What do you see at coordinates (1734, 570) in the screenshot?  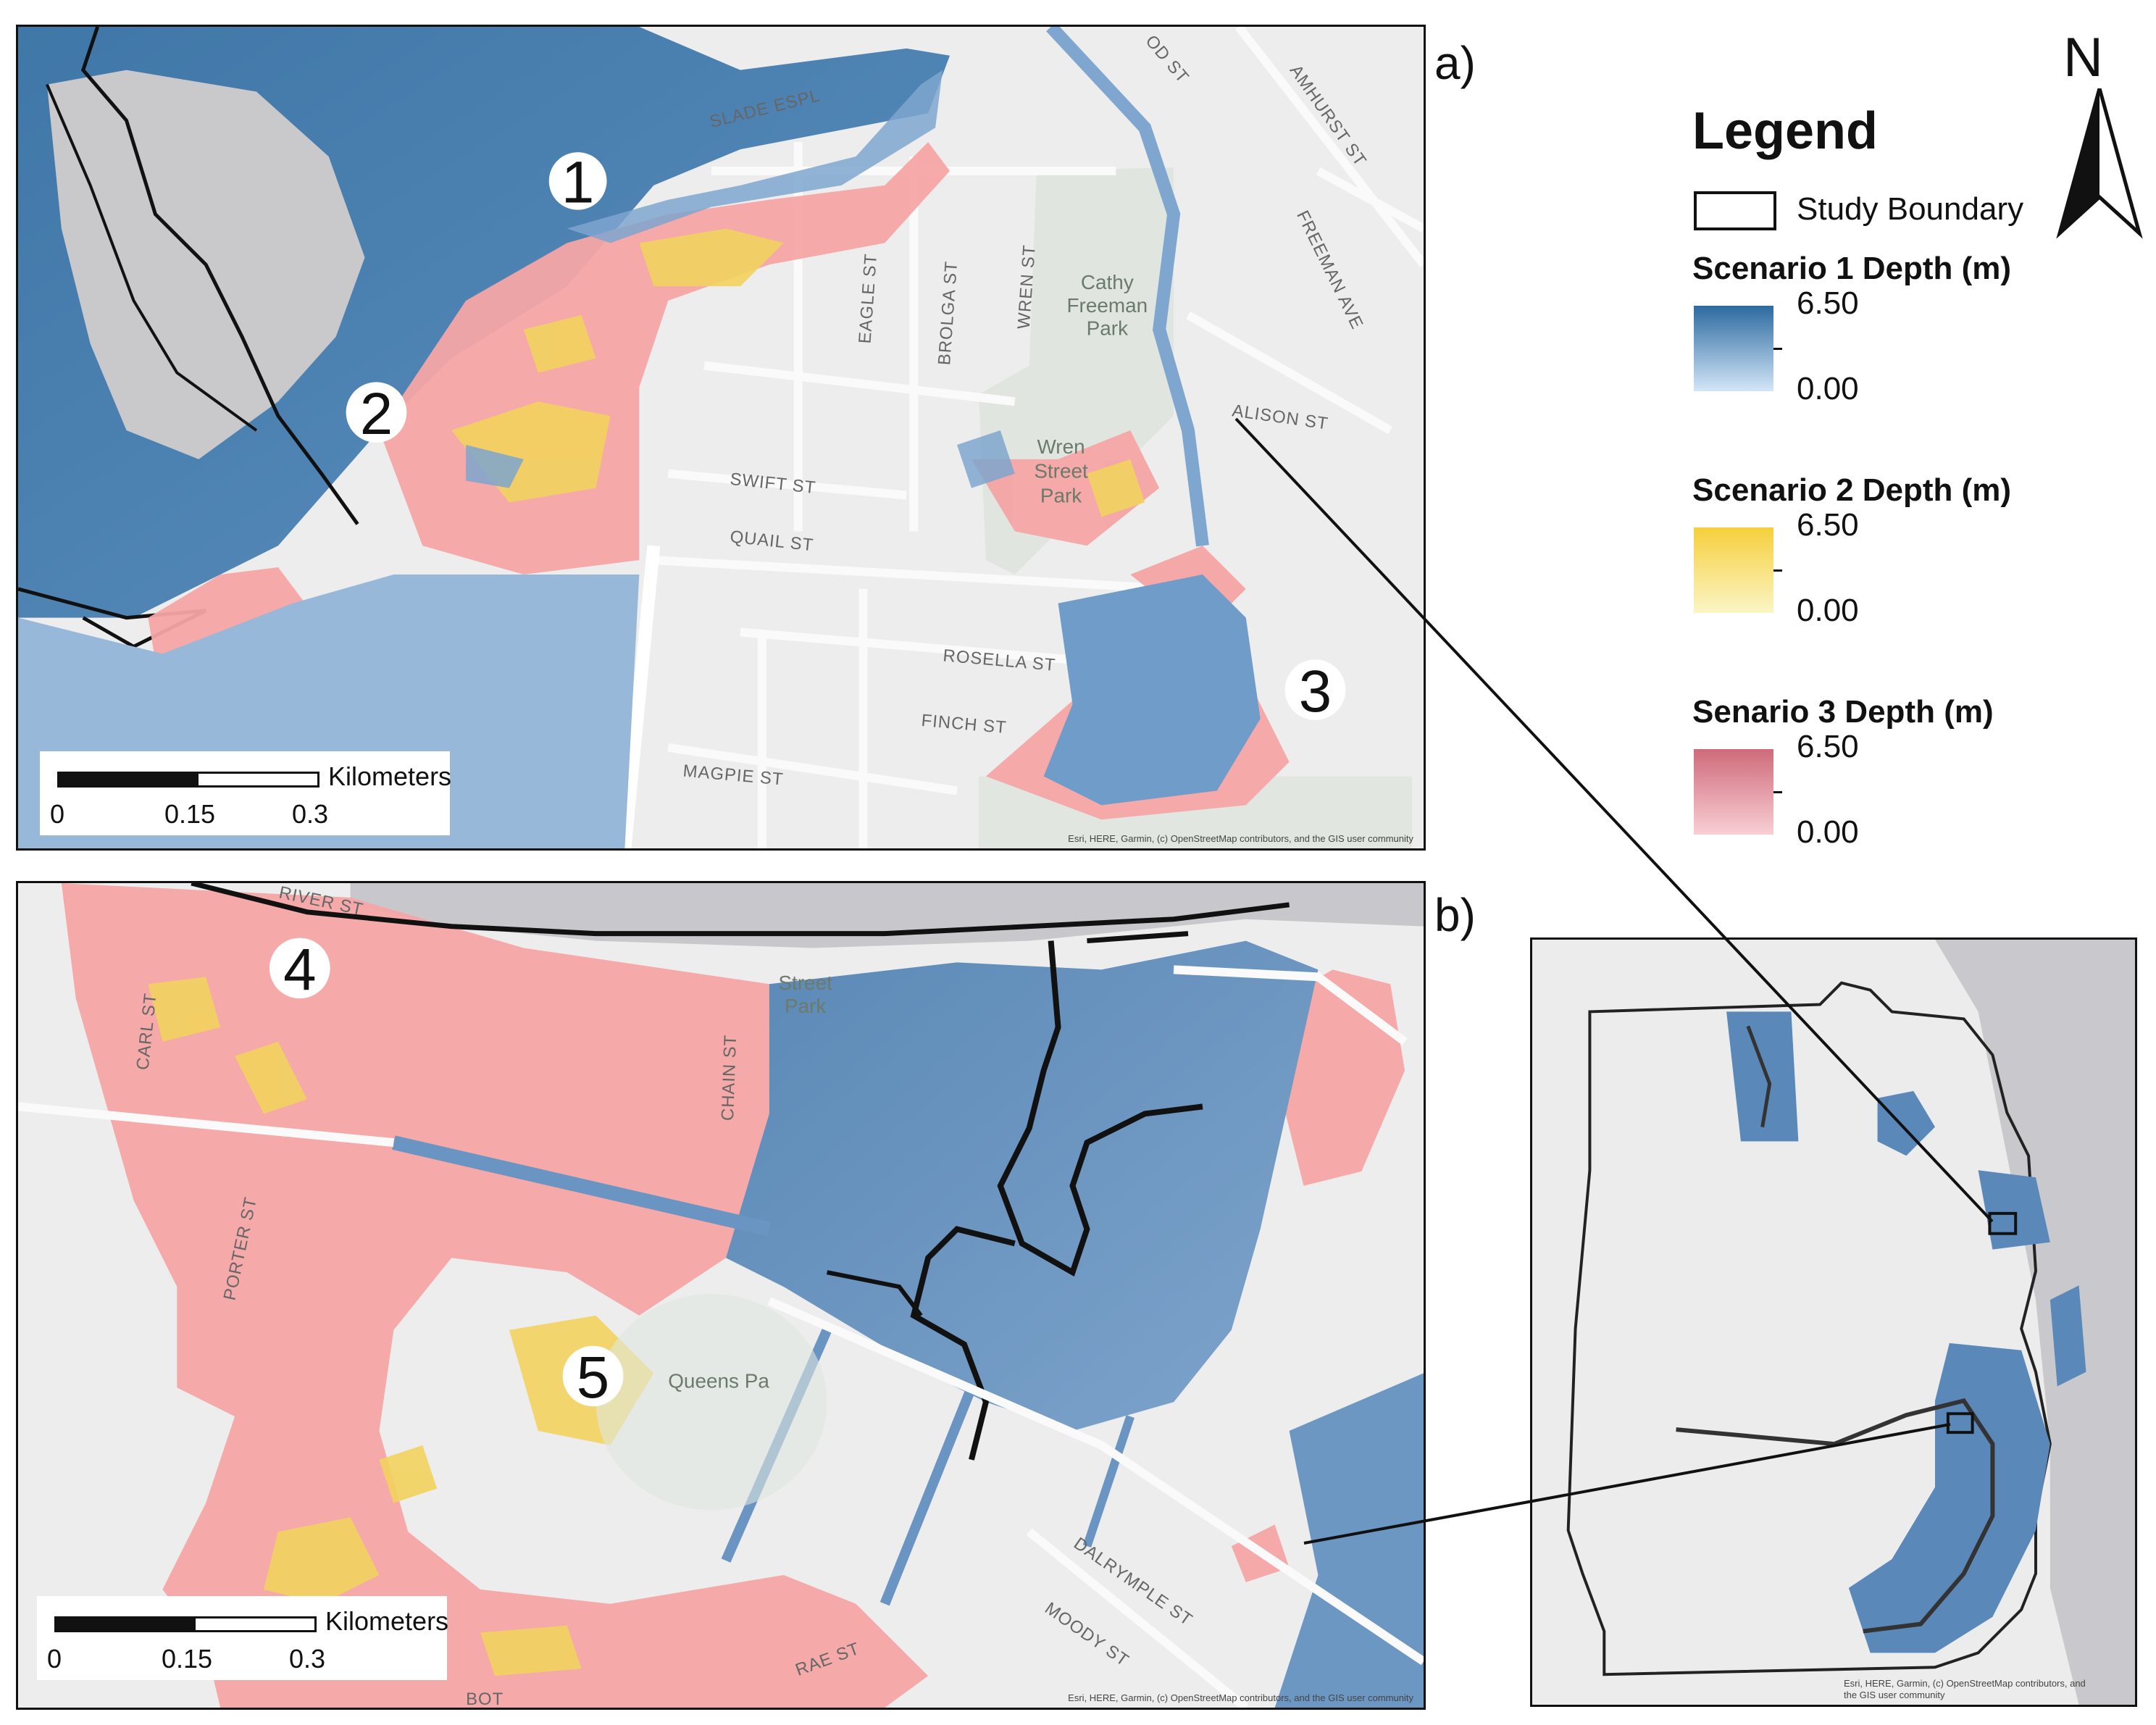 I see `scenario-2-color-ramp` at bounding box center [1734, 570].